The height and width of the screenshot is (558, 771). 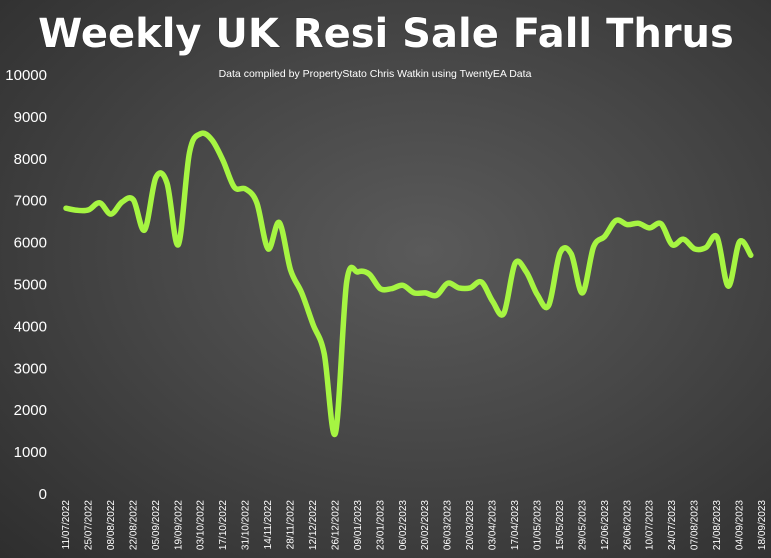 I want to click on x-tick-label: 20/02/2023, so click(x=425, y=525).